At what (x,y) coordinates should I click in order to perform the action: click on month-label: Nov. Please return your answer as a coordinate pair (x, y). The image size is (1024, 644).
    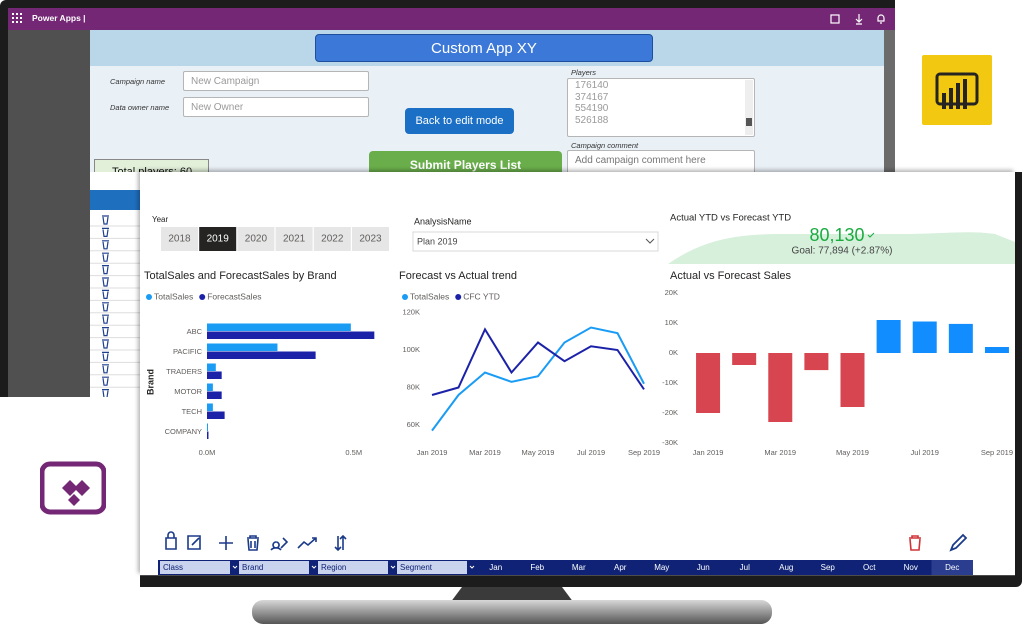
    Looking at the image, I should click on (911, 567).